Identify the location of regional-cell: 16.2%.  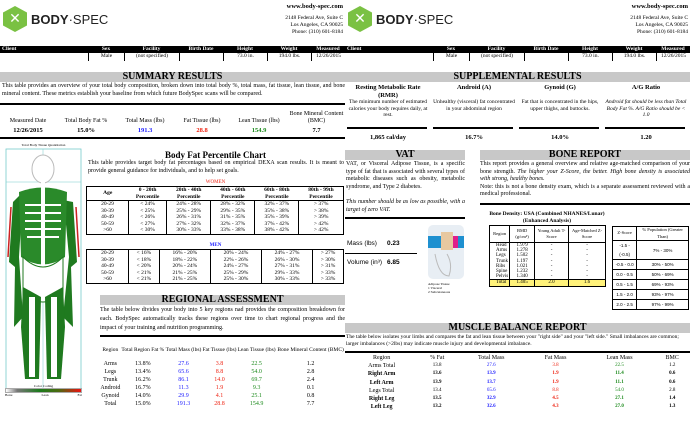
(143, 380).